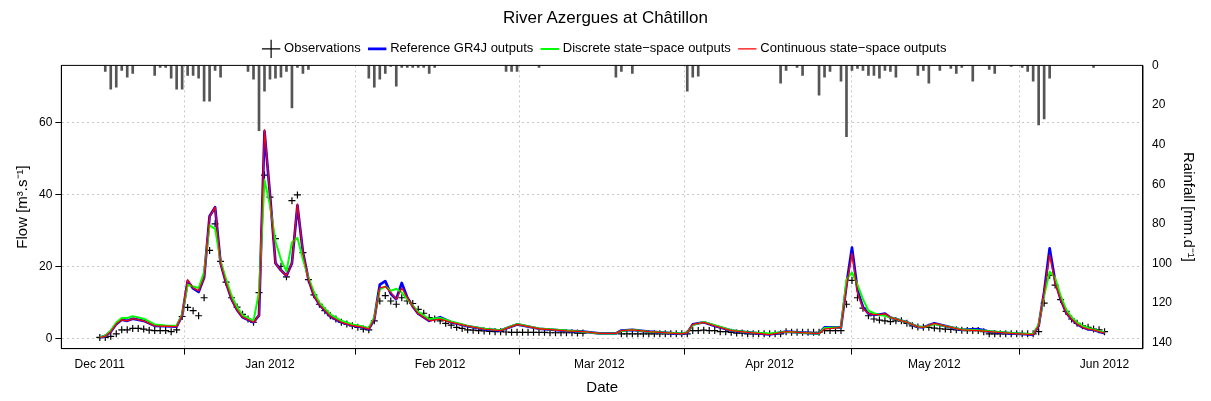  Describe the element at coordinates (1104, 364) in the screenshot. I see `x-tick-label: Jun 2012` at that location.